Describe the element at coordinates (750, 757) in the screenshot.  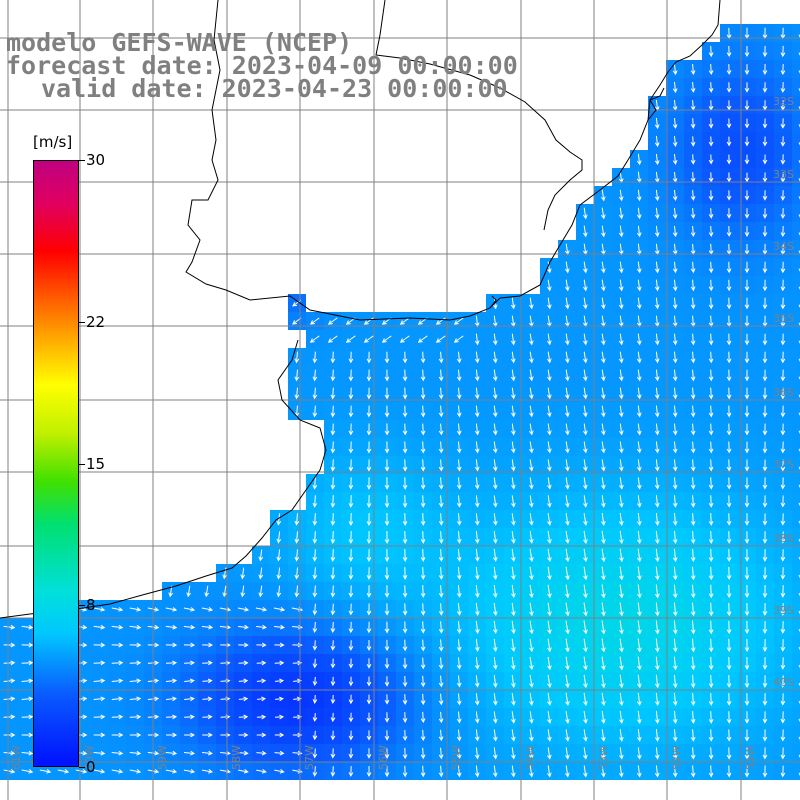
I see `longitude-label: 51W` at that location.